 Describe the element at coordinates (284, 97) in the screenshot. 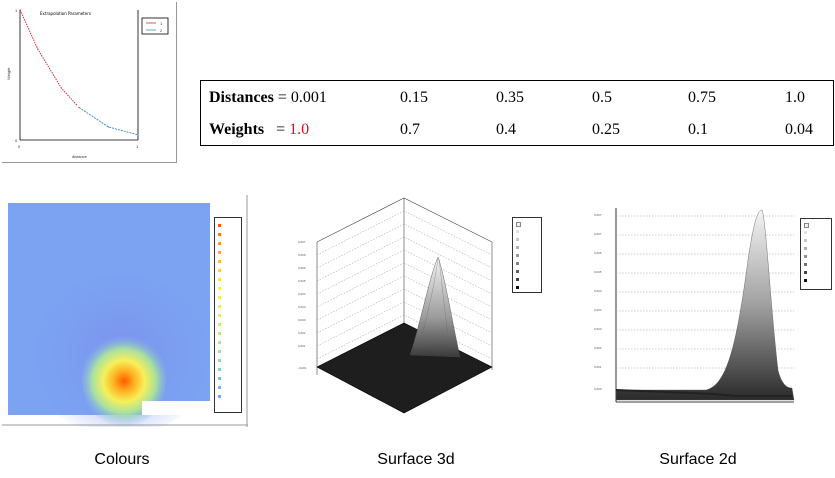

I see `distances-eq: =` at that location.